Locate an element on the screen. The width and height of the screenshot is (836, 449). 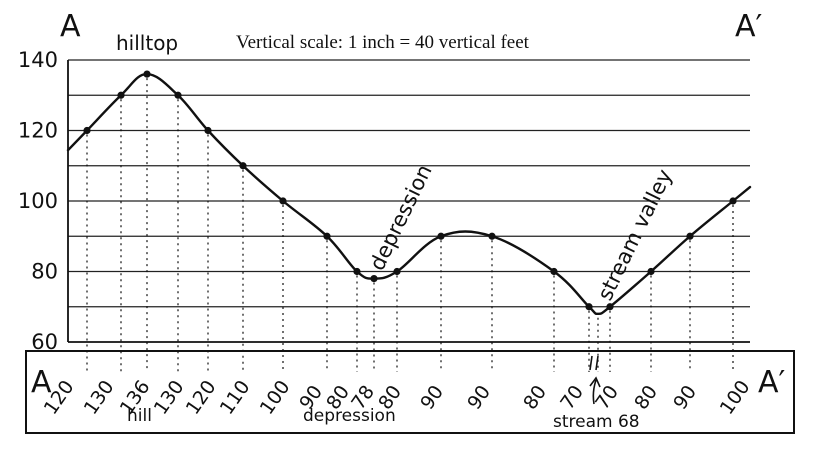
y-tick-label: 100 is located at coordinates (38, 201).